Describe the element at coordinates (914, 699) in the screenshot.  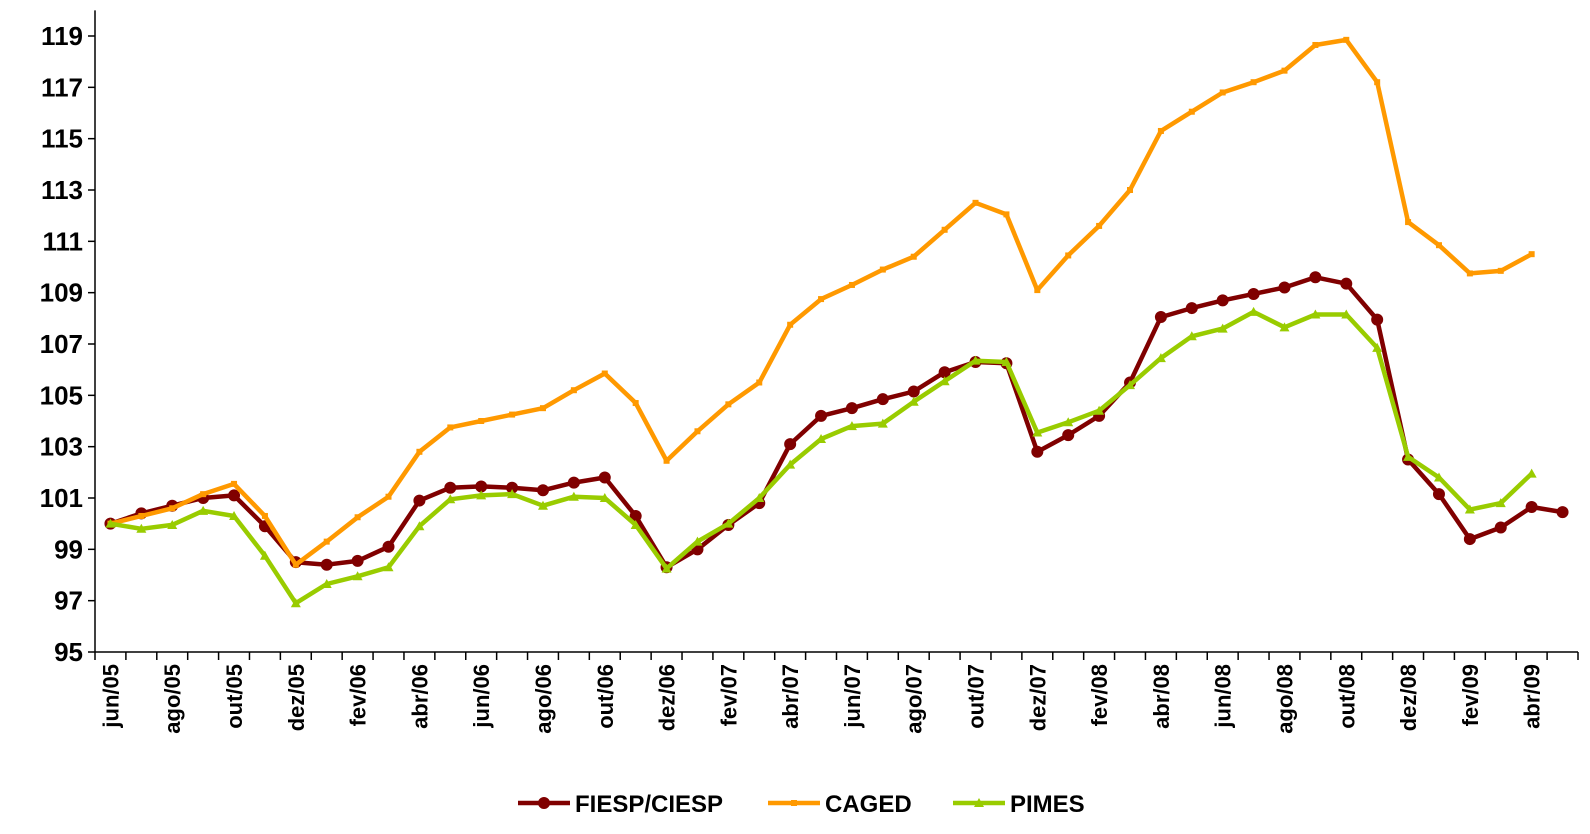
I see `x-tick-label: ago/07` at that location.